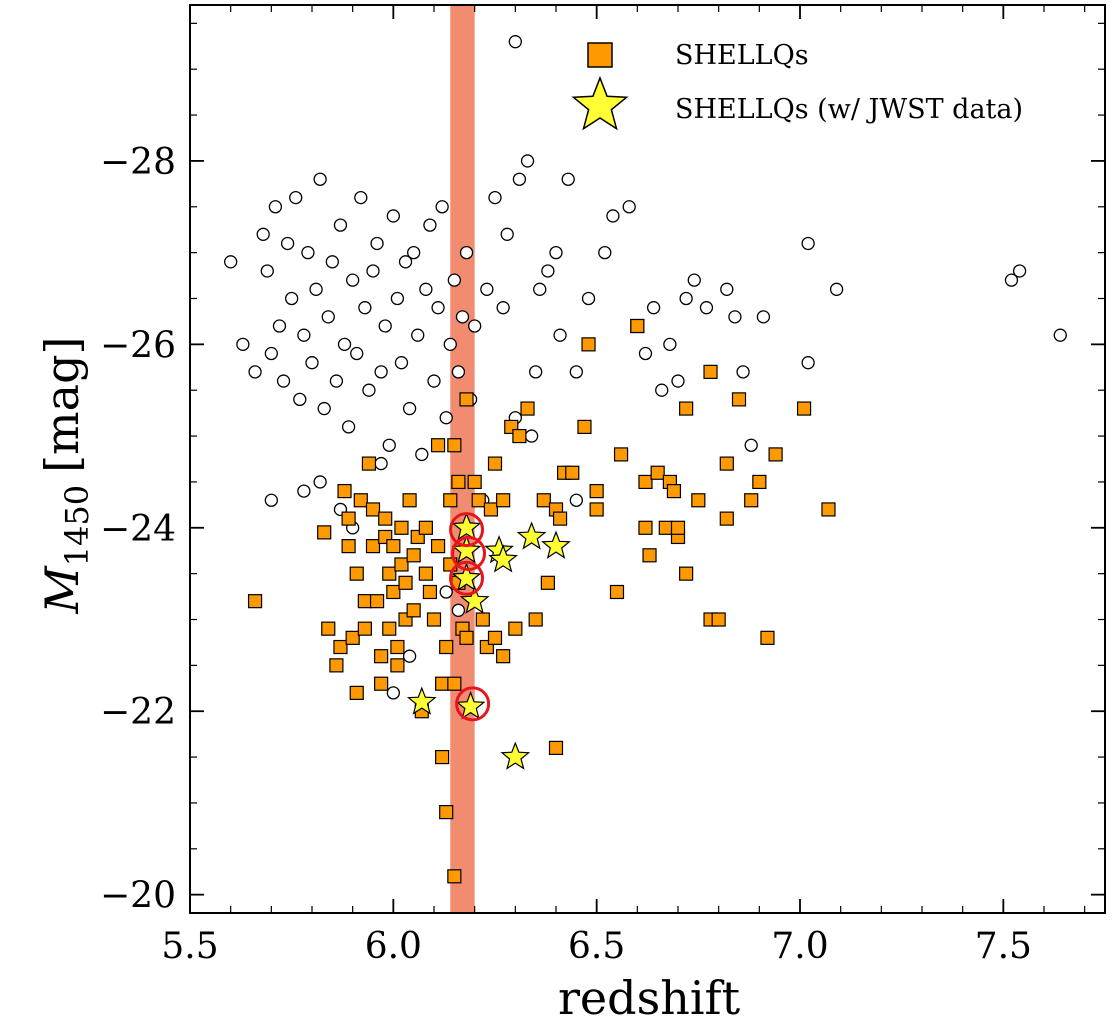 The height and width of the screenshot is (1024, 1112). What do you see at coordinates (62, 405) in the screenshot?
I see `y-axis-label-unit: [mag]` at bounding box center [62, 405].